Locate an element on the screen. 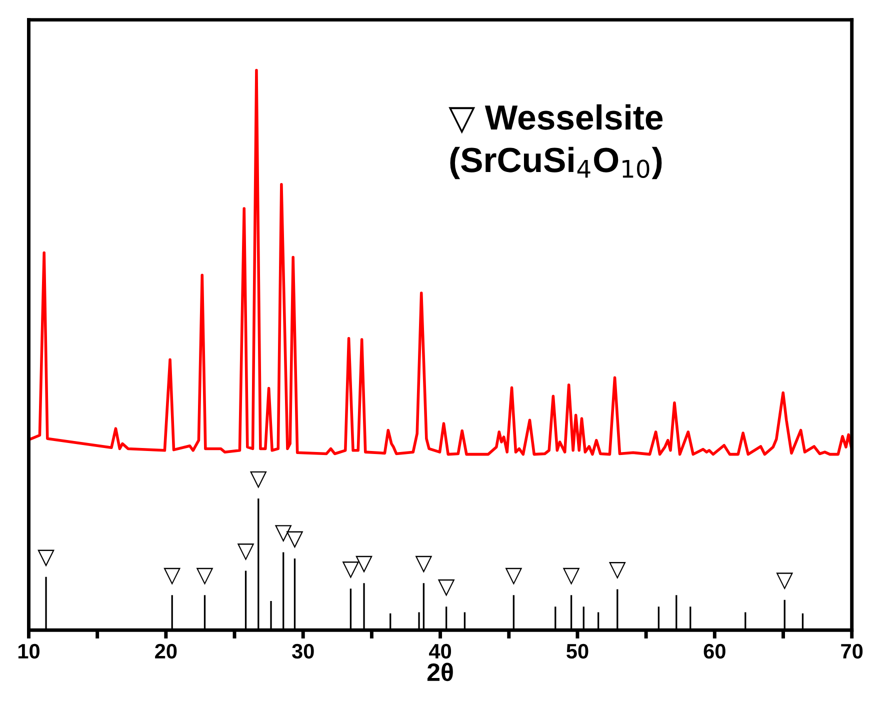 The image size is (871, 708). x-tick-label: 50 is located at coordinates (577, 651).